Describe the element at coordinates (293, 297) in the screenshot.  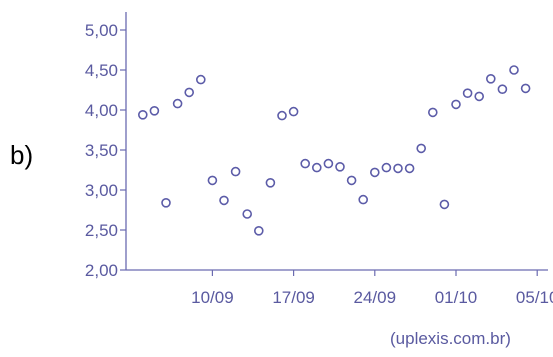
I see `x-tick-label: 17/09` at that location.